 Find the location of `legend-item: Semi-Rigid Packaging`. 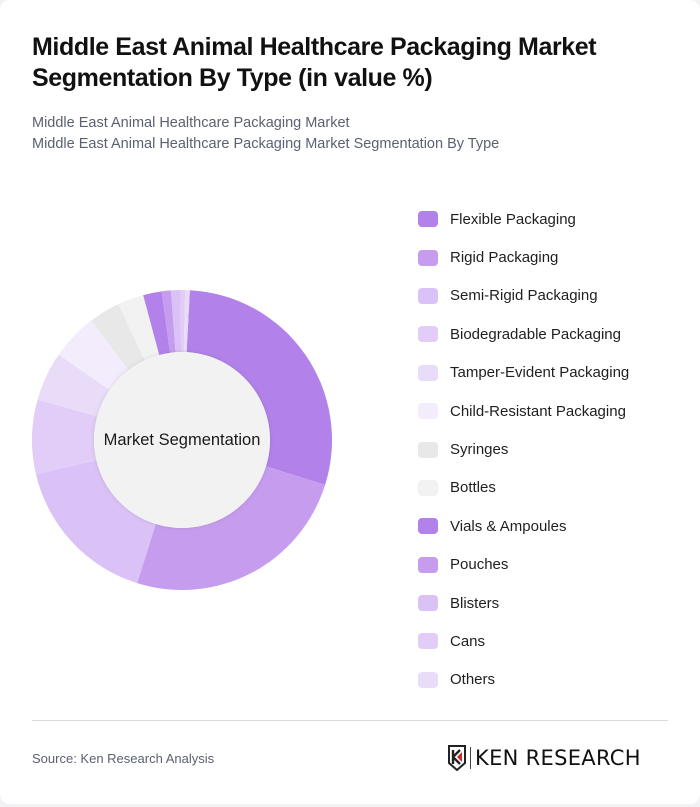

legend-item: Semi-Rigid Packaging is located at coordinates (548, 296).